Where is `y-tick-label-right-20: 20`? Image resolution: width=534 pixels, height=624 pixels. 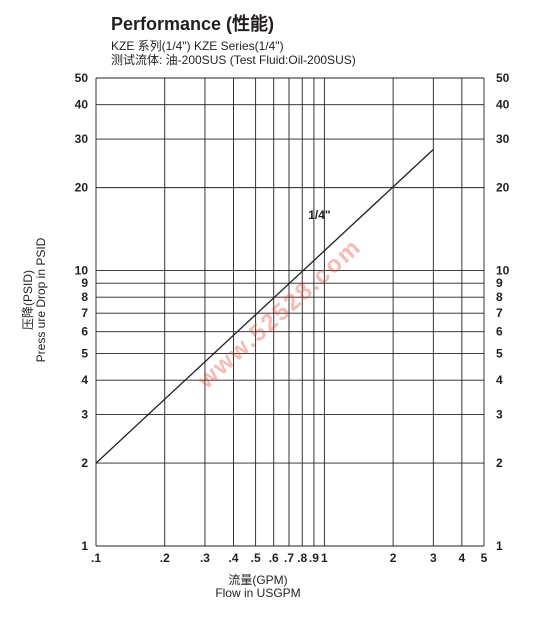 y-tick-label-right-20: 20 is located at coordinates (503, 188).